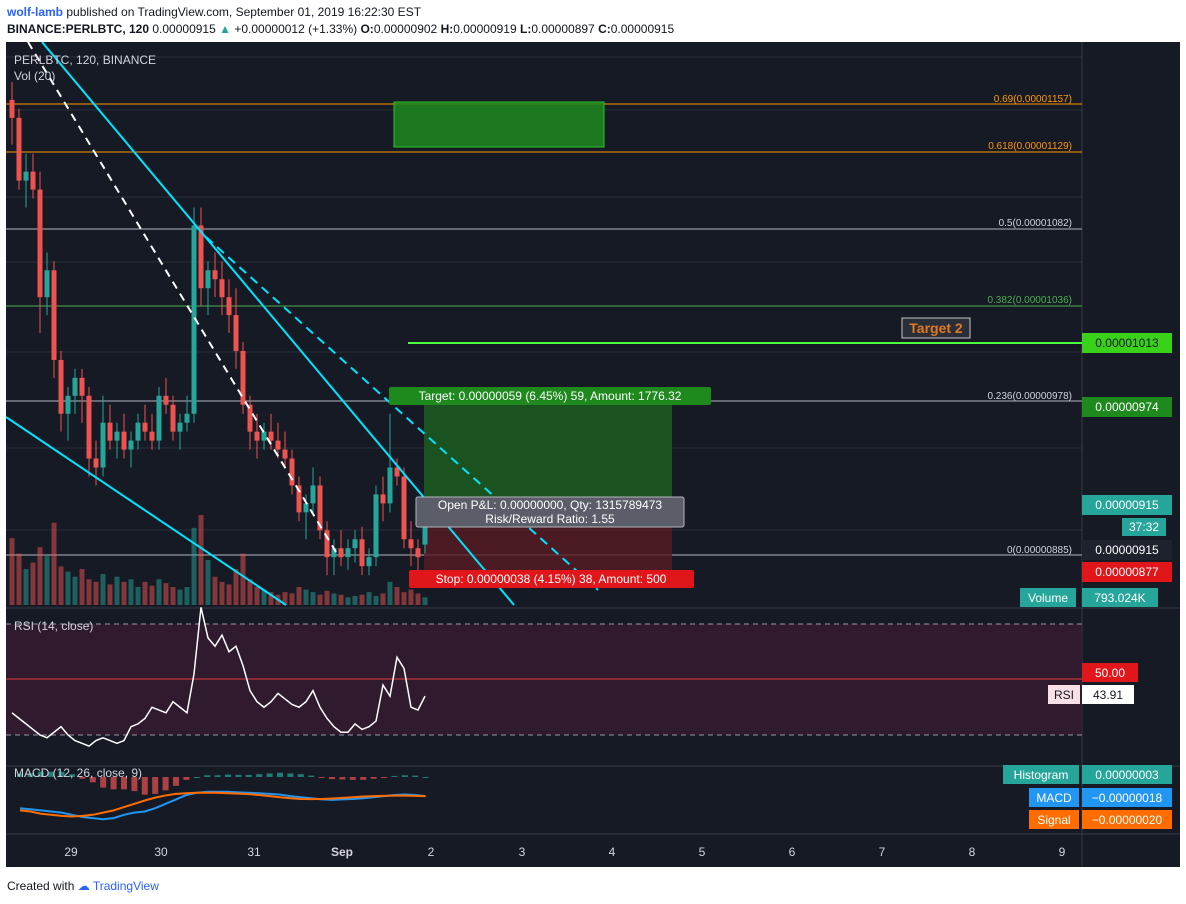 This screenshot has height=904, width=1186. What do you see at coordinates (1062, 852) in the screenshot?
I see `time-tick: 9` at bounding box center [1062, 852].